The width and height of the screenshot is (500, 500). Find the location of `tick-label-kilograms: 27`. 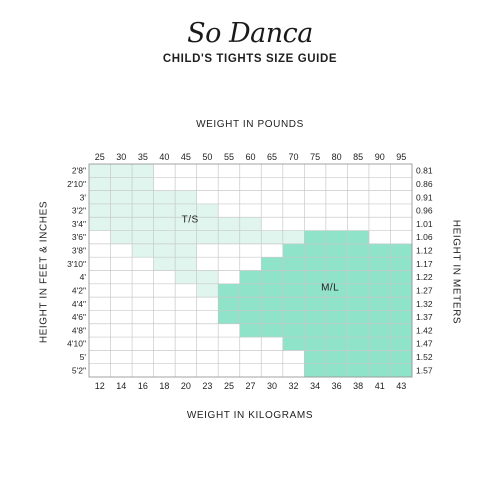

tick-label-kilograms: 27 is located at coordinates (250, 386).